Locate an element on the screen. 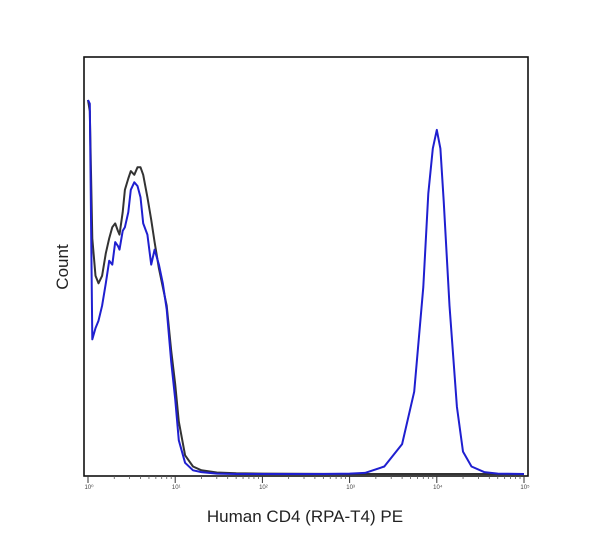 This screenshot has width=600, height=554. x-tick-label: 10³ is located at coordinates (350, 488).